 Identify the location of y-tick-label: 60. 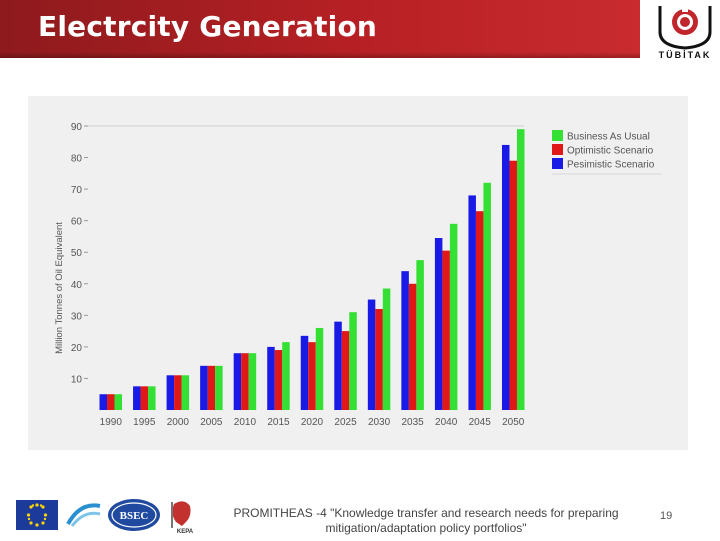
(77, 222).